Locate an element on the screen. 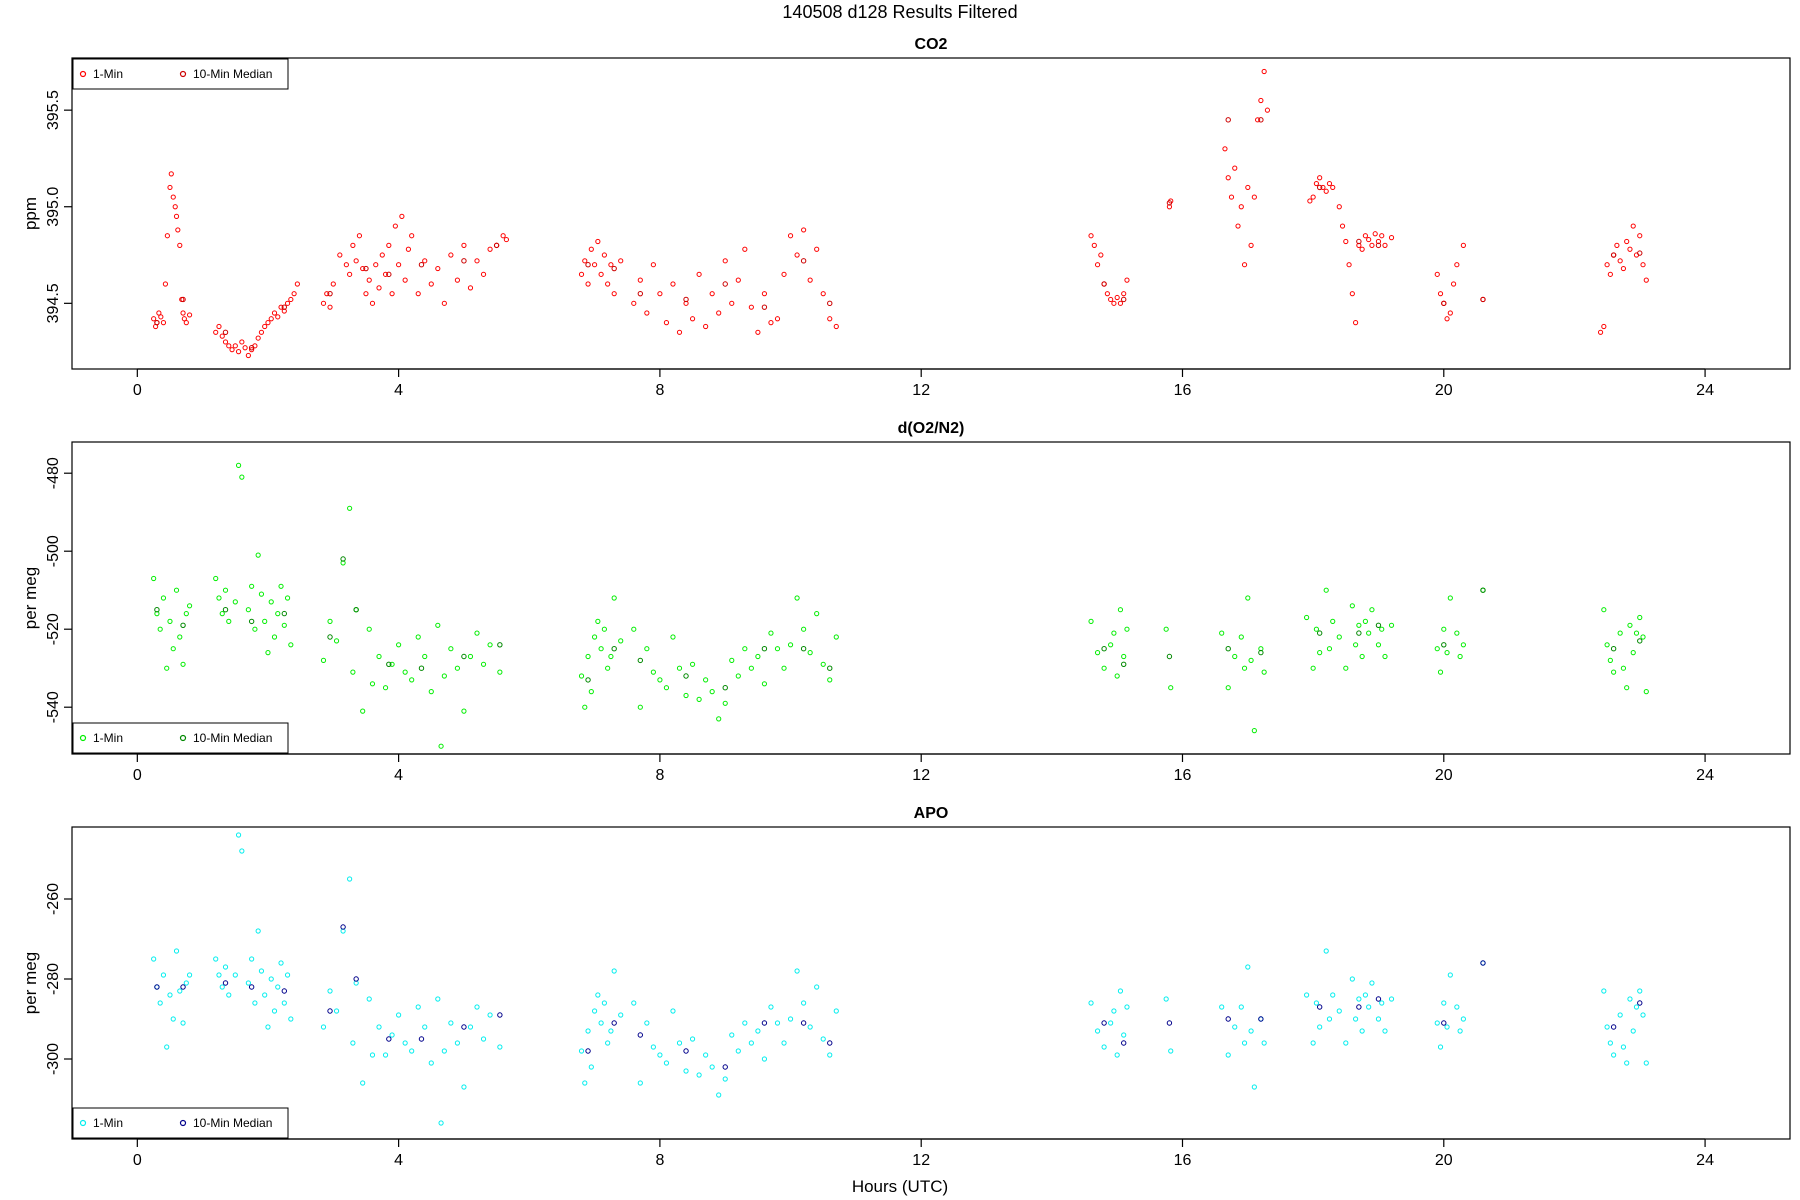  x-tick-label: 0 is located at coordinates (137, 775).